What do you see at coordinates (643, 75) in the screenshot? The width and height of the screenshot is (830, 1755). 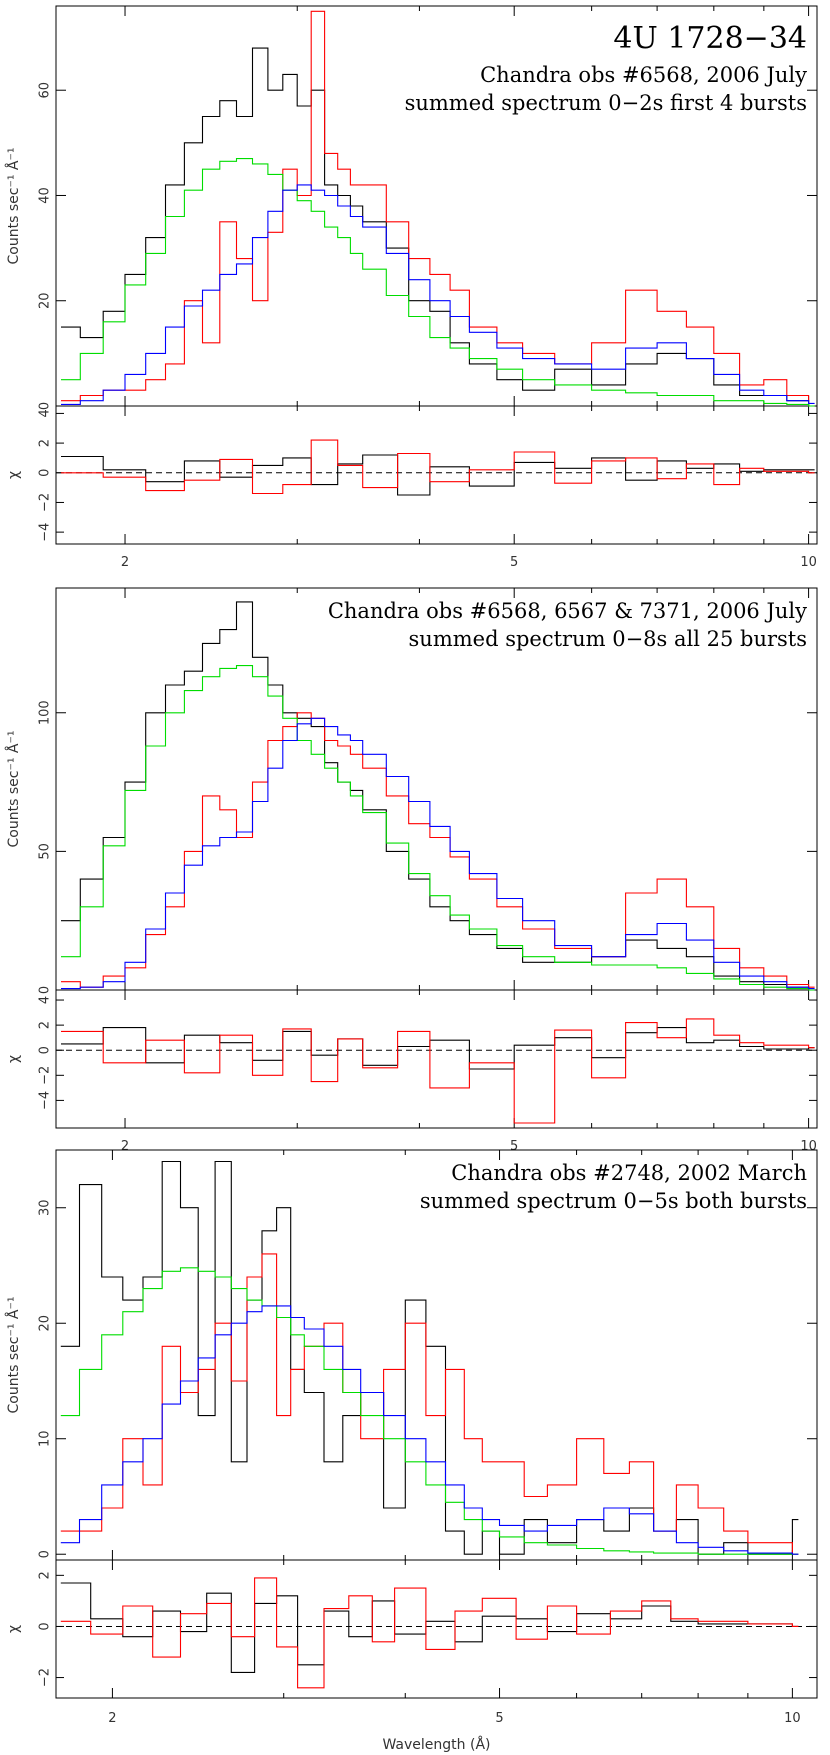 I see `chart-subtitle-line: Chandra obs #6568, 2006 July` at bounding box center [643, 75].